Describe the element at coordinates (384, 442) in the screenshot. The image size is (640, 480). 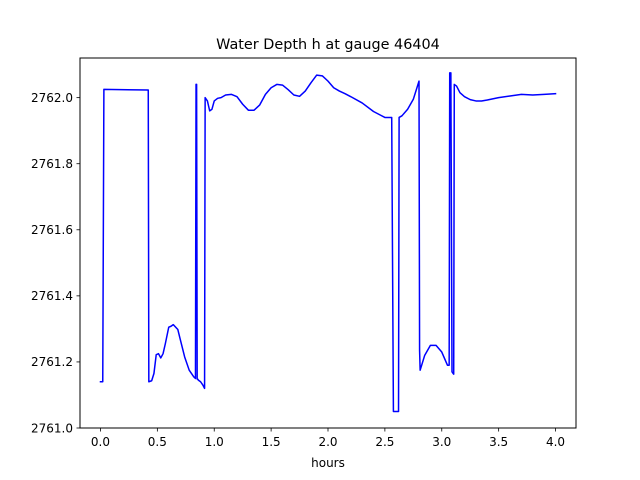
I see `x-tick-label: 2.5` at that location.